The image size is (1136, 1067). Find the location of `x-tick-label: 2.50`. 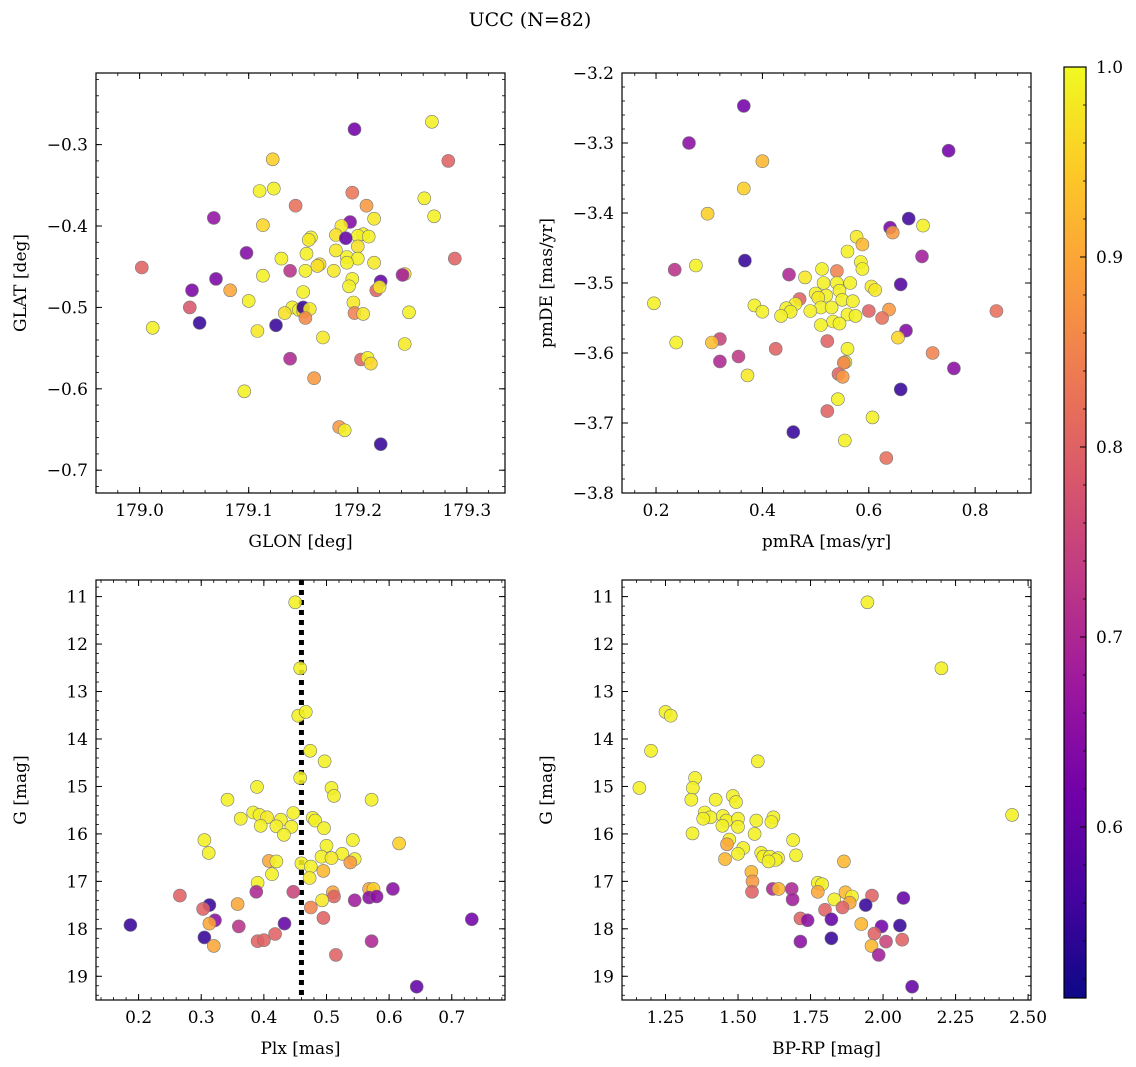

x-tick-label: 2.50 is located at coordinates (1028, 1018).